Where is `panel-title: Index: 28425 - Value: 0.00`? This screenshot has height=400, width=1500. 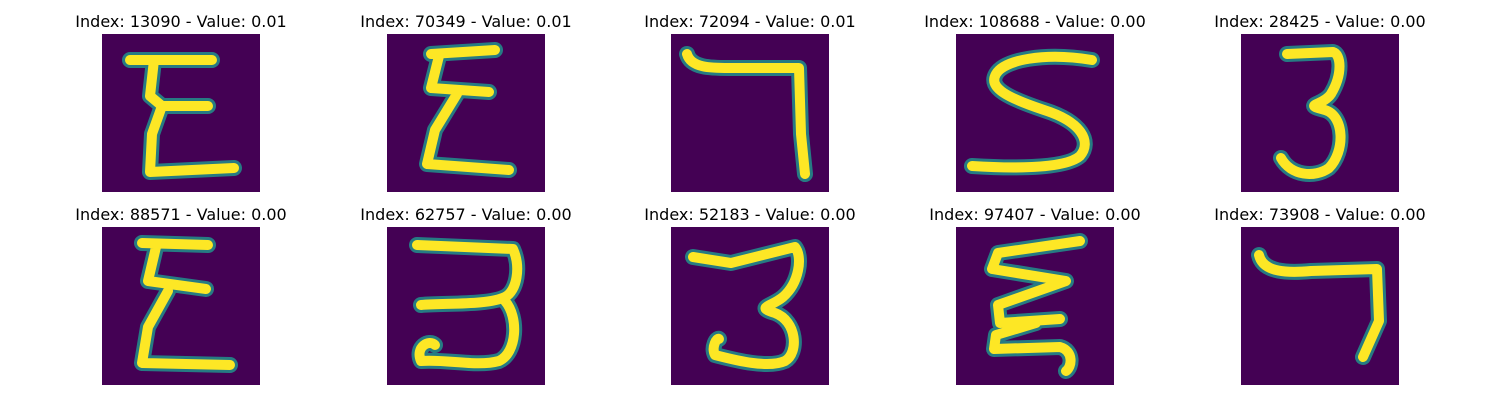
panel-title: Index: 28425 - Value: 0.00 is located at coordinates (1320, 21).